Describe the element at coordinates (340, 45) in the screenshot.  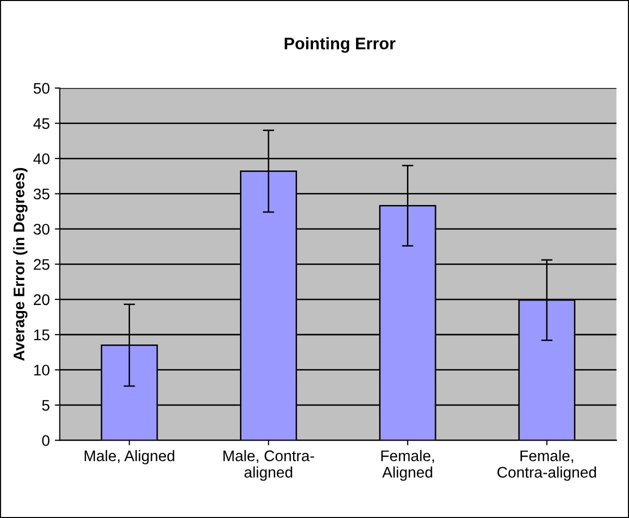
I see `chart-title: Pointing Error` at that location.